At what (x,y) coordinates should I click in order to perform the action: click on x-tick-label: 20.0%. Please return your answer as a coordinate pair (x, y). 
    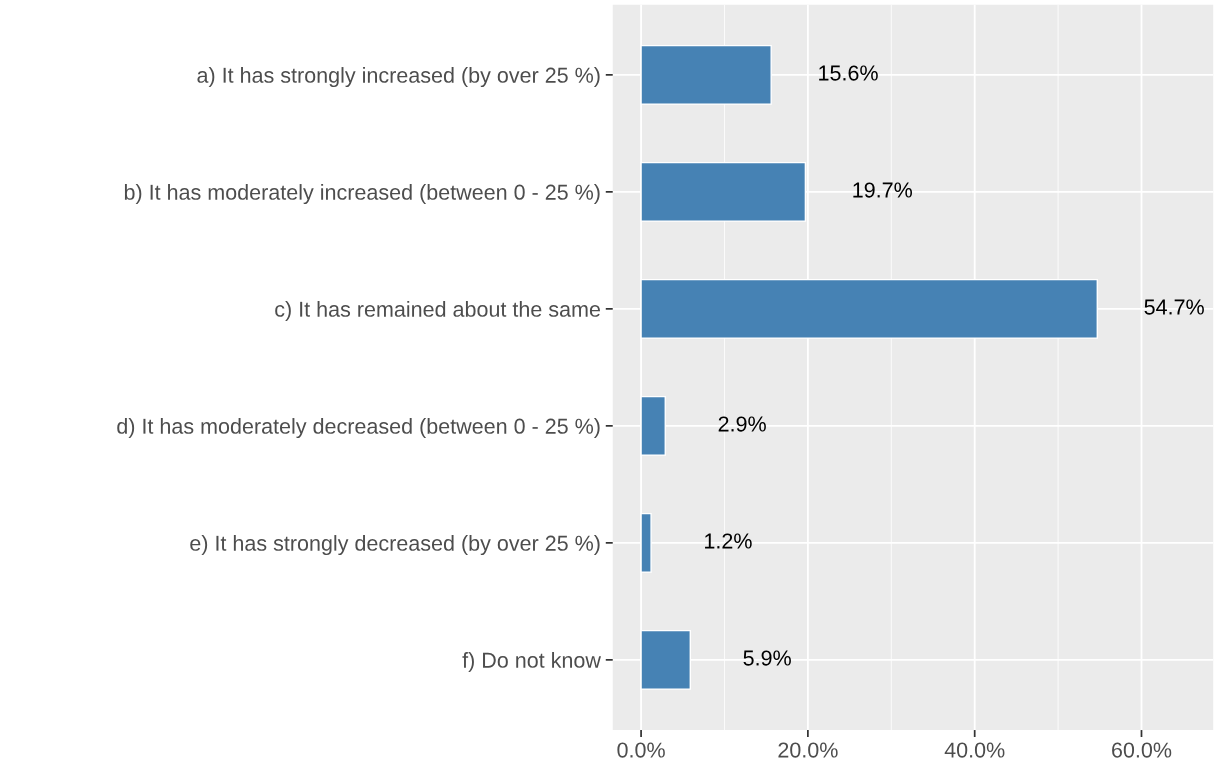
    Looking at the image, I should click on (808, 750).